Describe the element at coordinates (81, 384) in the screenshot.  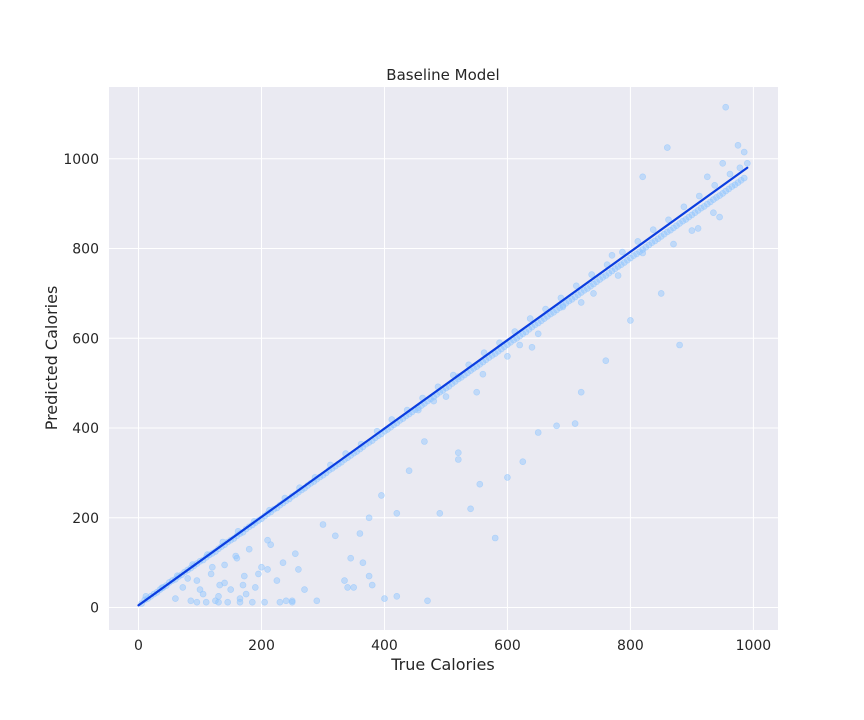
I see `y-tick-labels: 0 200 400 600 800 1000` at that location.